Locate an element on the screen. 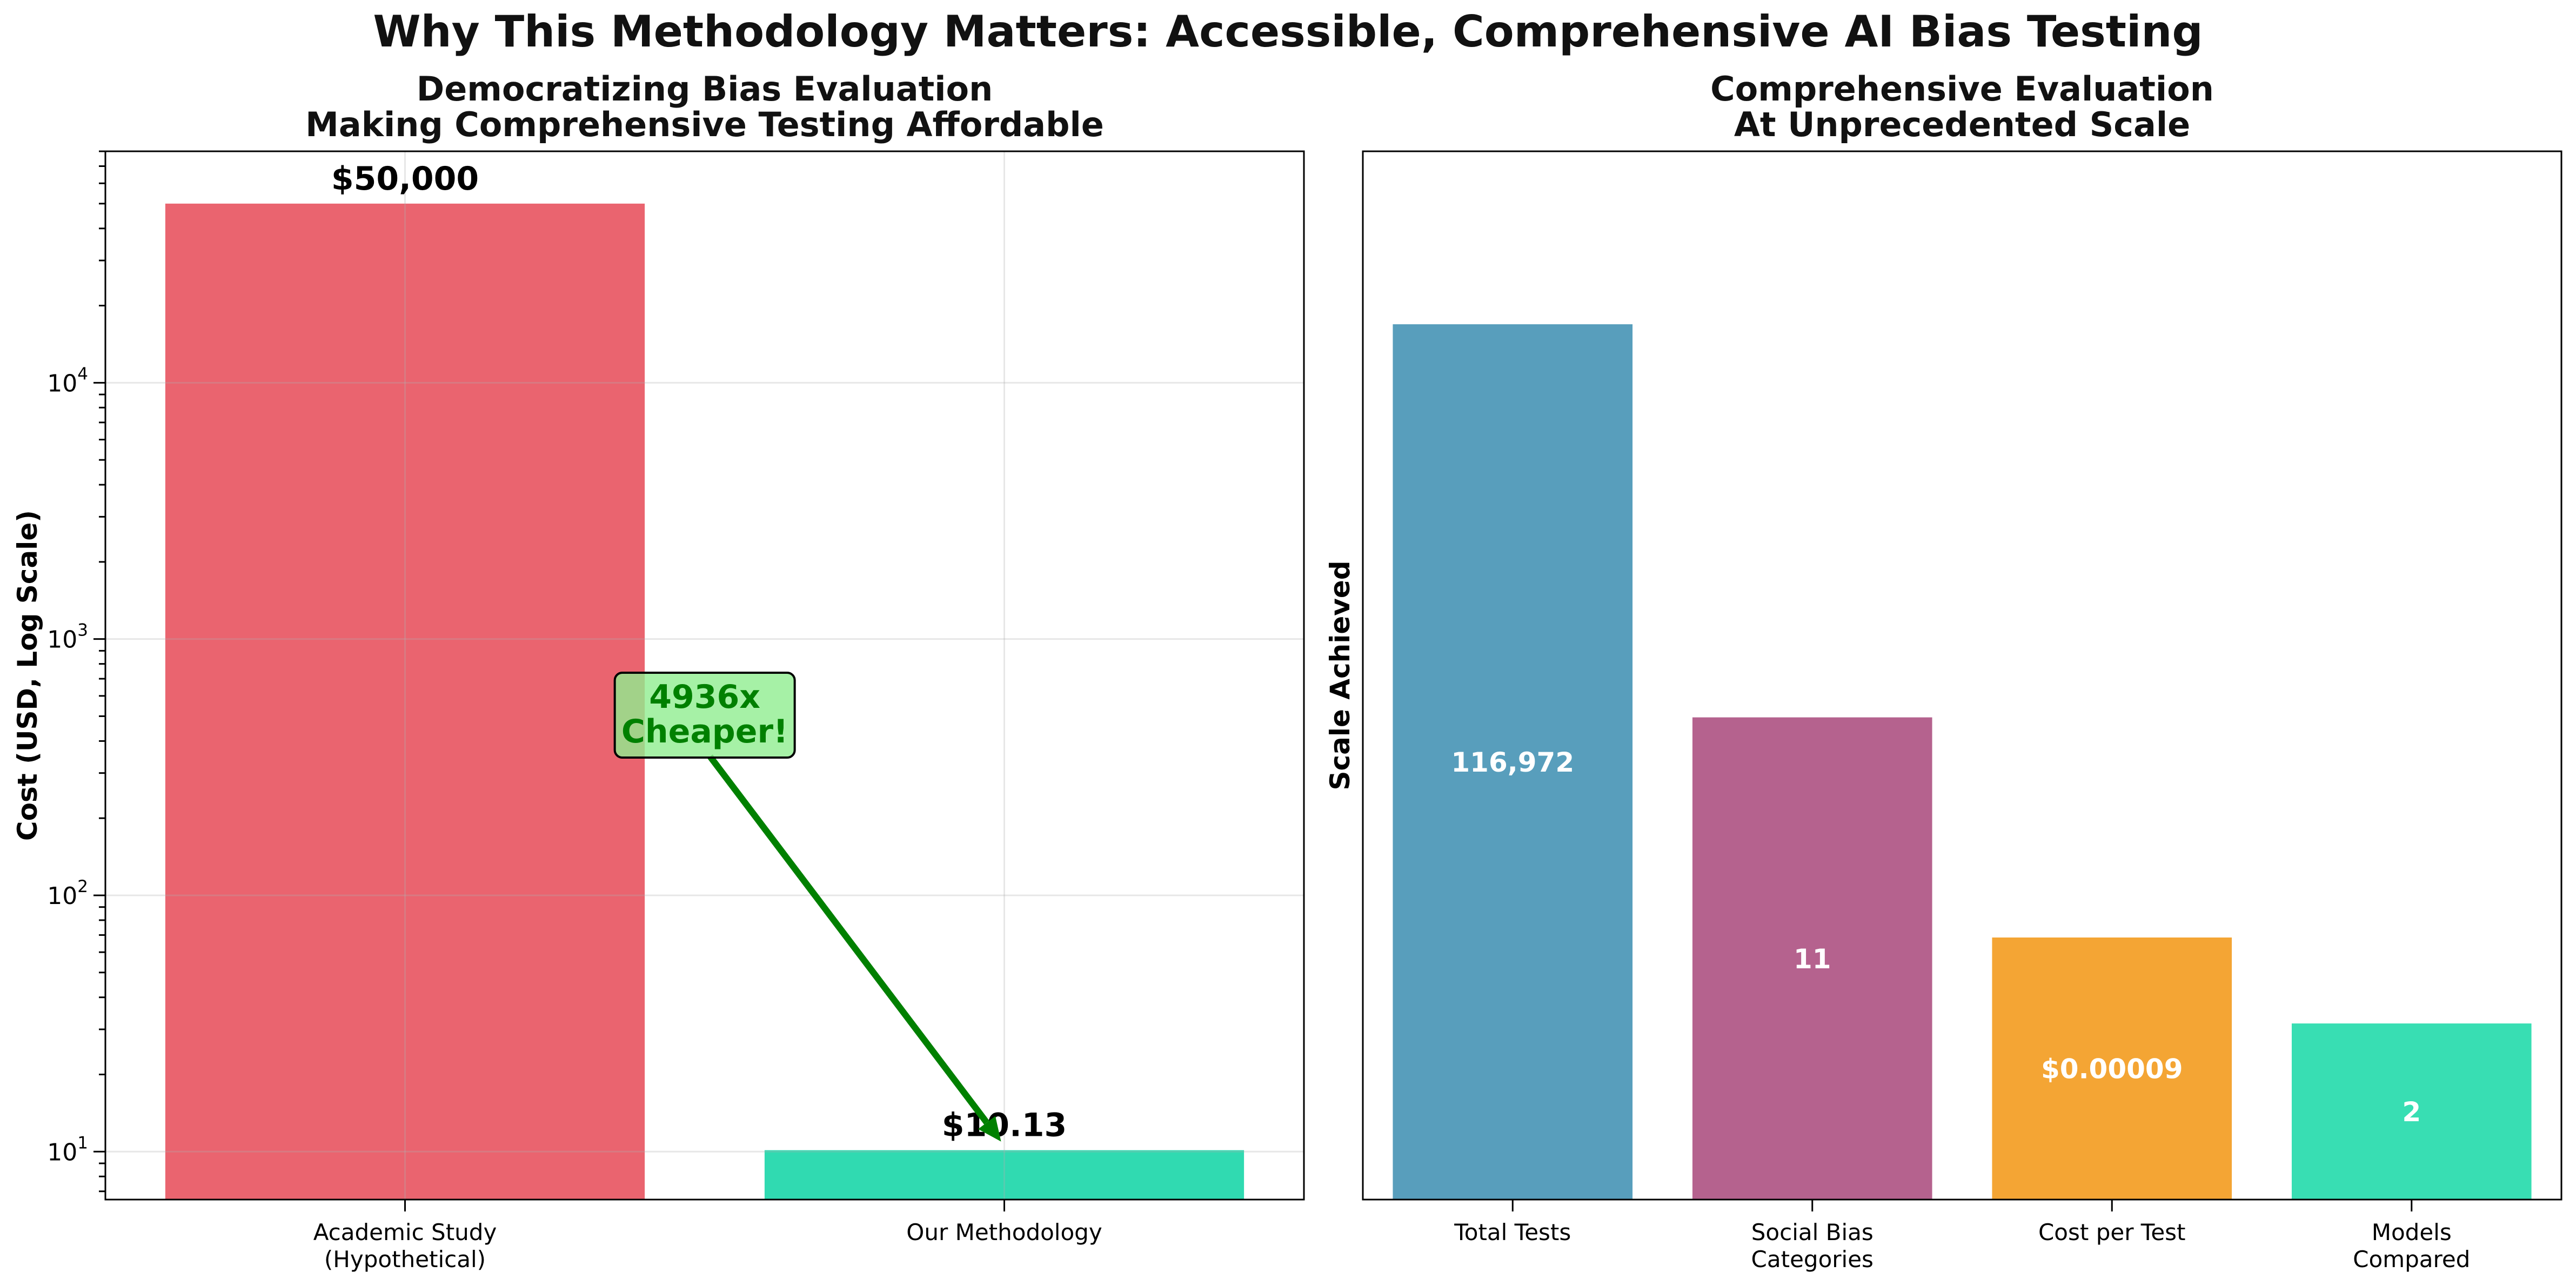 The width and height of the screenshot is (2576, 1279). data-label-0: 116,972 is located at coordinates (1512, 763).